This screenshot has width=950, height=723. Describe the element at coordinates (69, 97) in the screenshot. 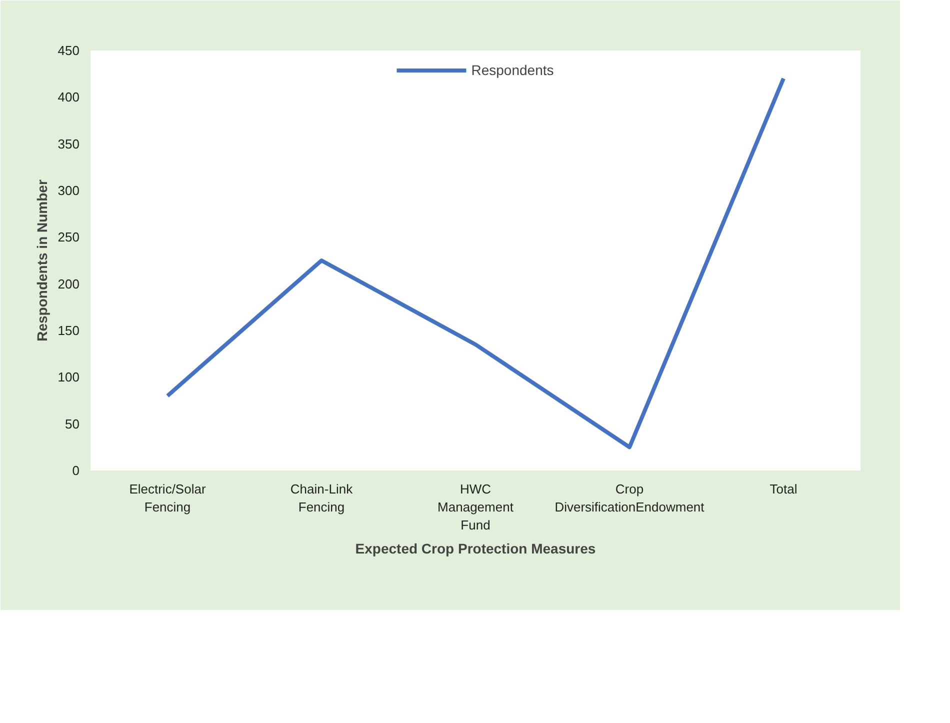

I see `y-tick-label: 400` at that location.